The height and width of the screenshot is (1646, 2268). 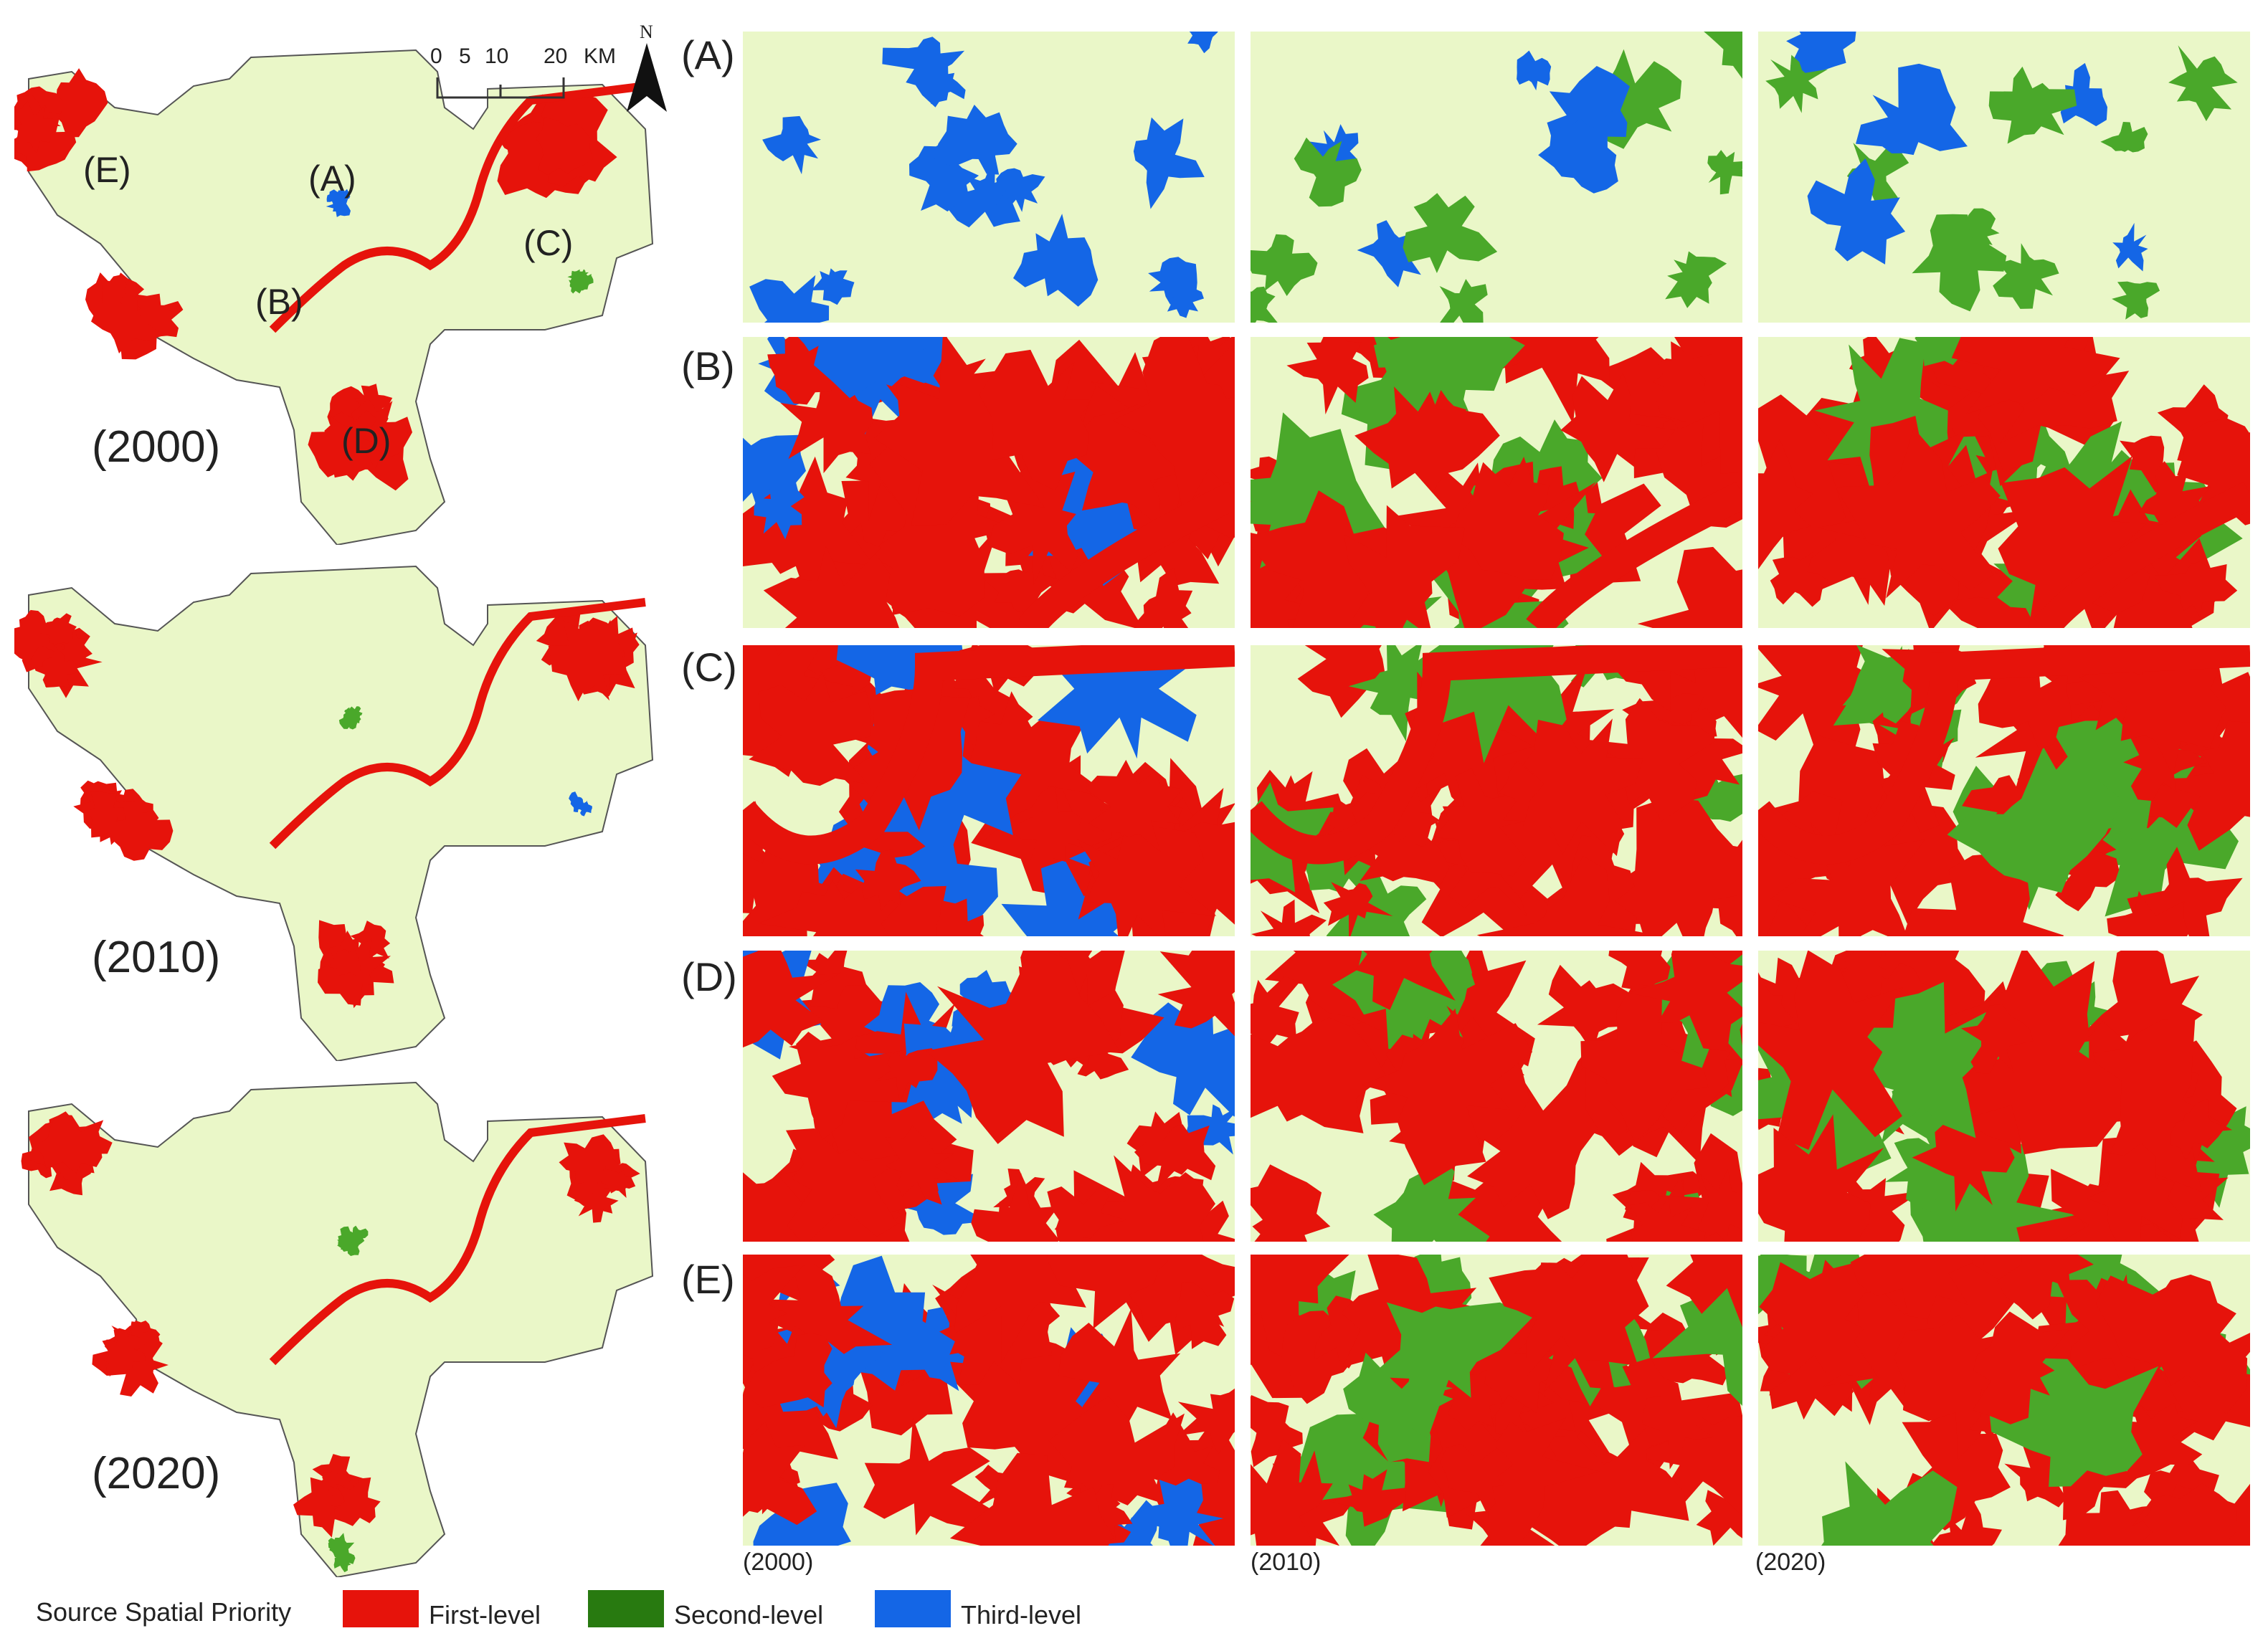 I want to click on scale-tick-20: 20, so click(x=556, y=56).